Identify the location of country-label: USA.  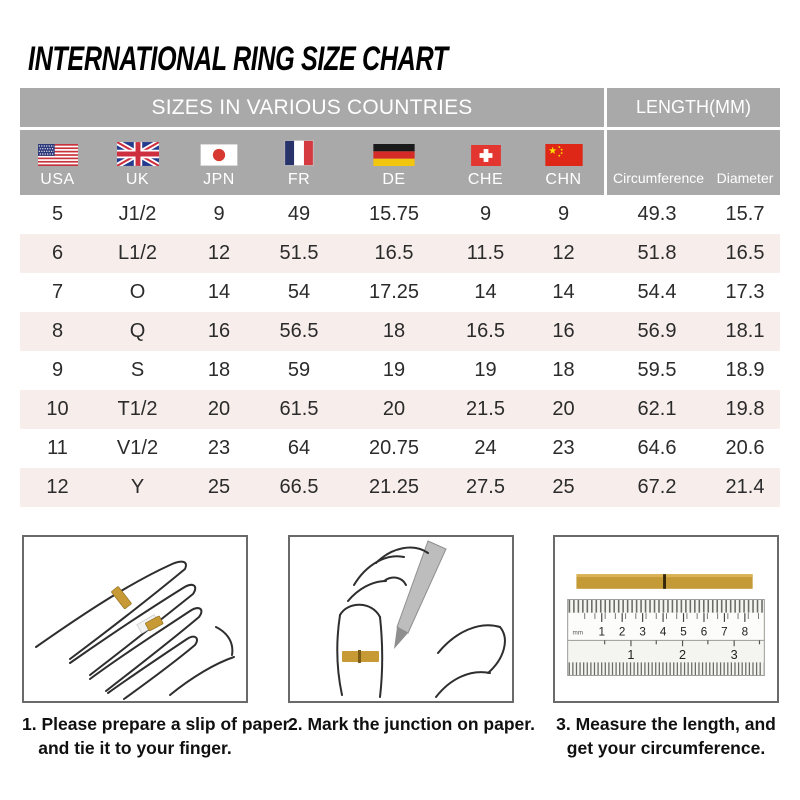
(57, 179).